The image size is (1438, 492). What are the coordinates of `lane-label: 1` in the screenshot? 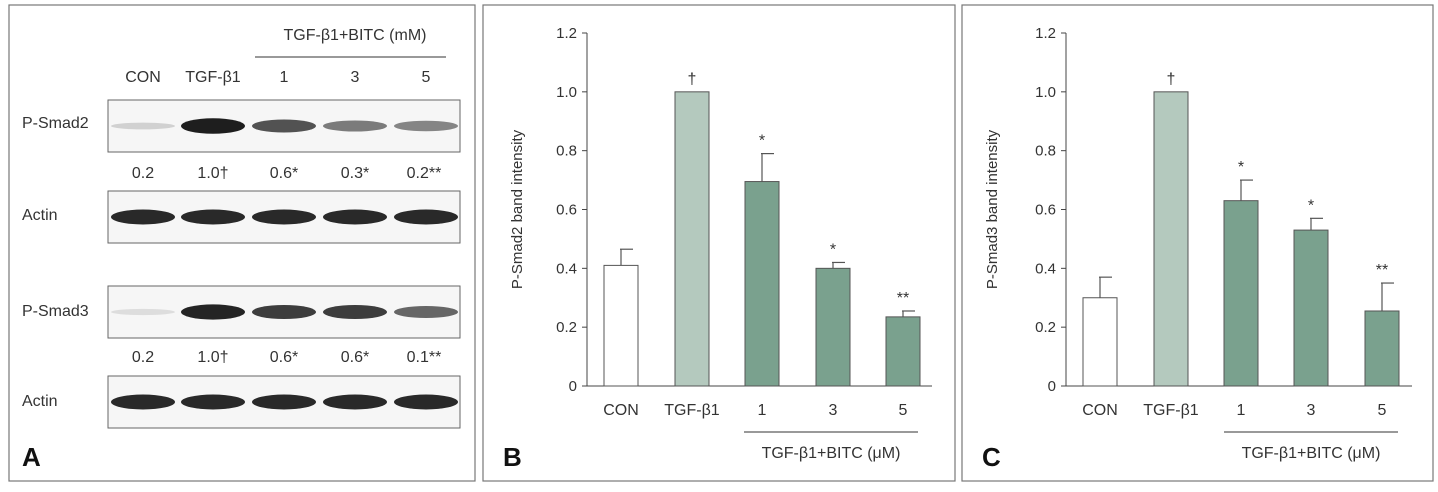 It's located at (284, 77).